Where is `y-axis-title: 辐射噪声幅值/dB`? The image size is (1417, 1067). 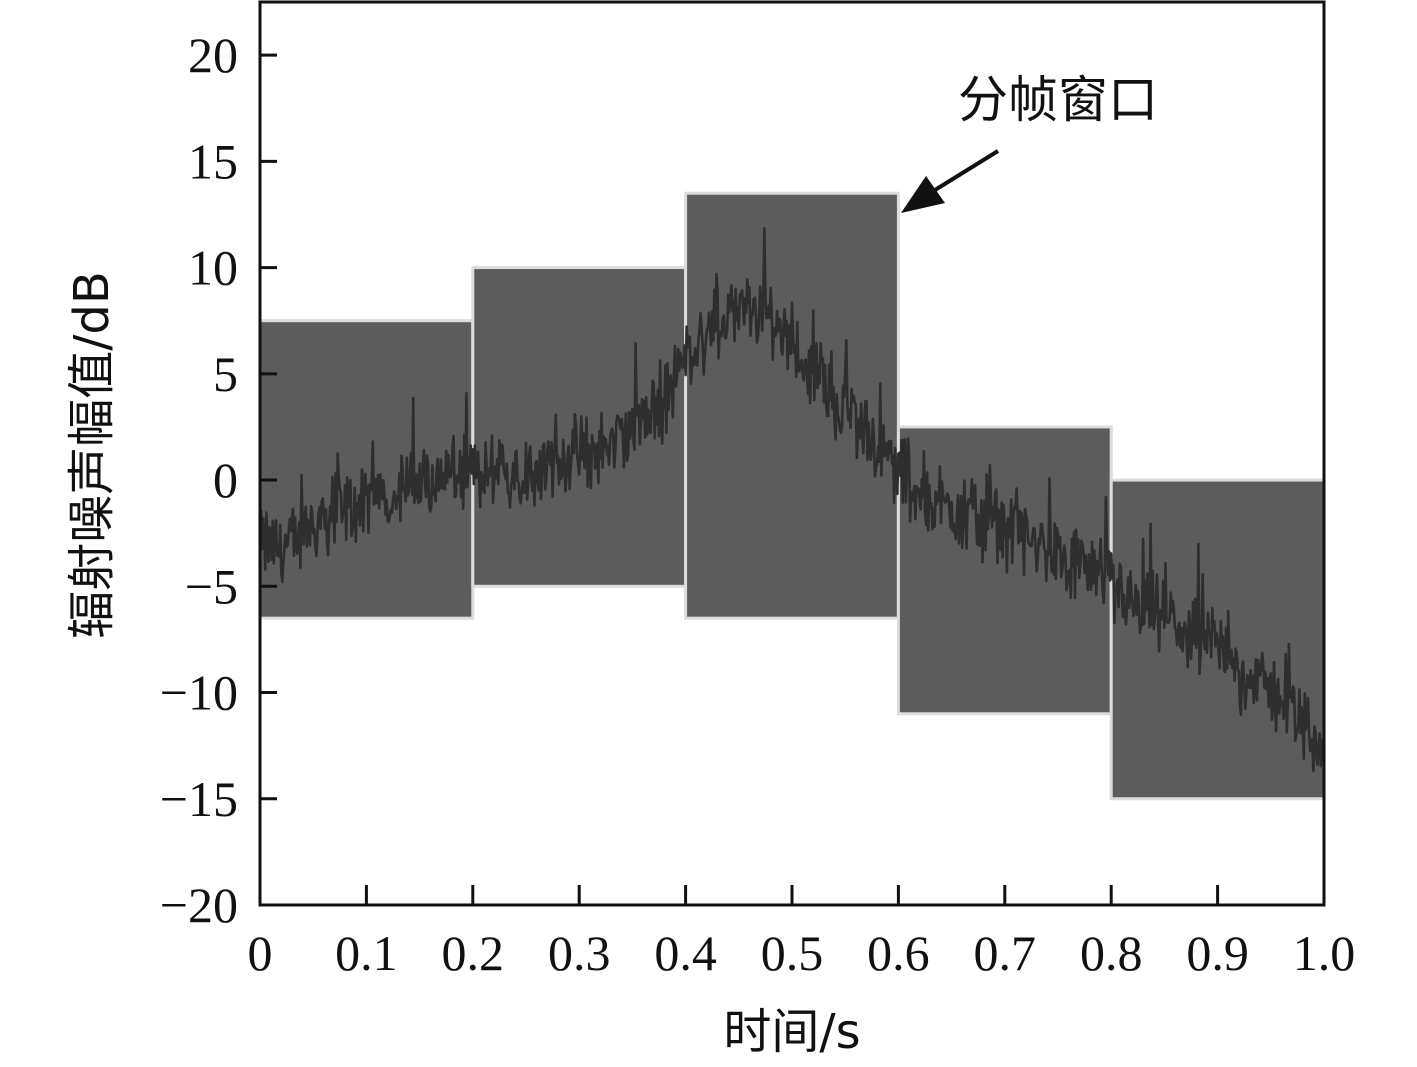
y-axis-title: 辐射噪声幅值/dB is located at coordinates (92, 455).